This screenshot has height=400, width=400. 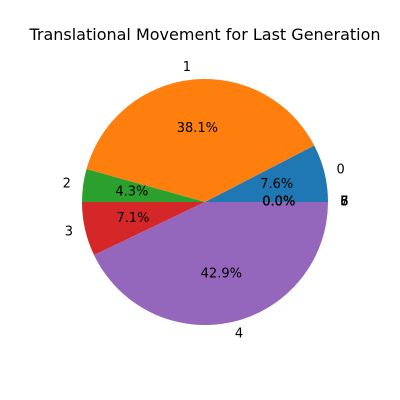 What do you see at coordinates (187, 67) in the screenshot?
I see `slice-label-1: 1` at bounding box center [187, 67].